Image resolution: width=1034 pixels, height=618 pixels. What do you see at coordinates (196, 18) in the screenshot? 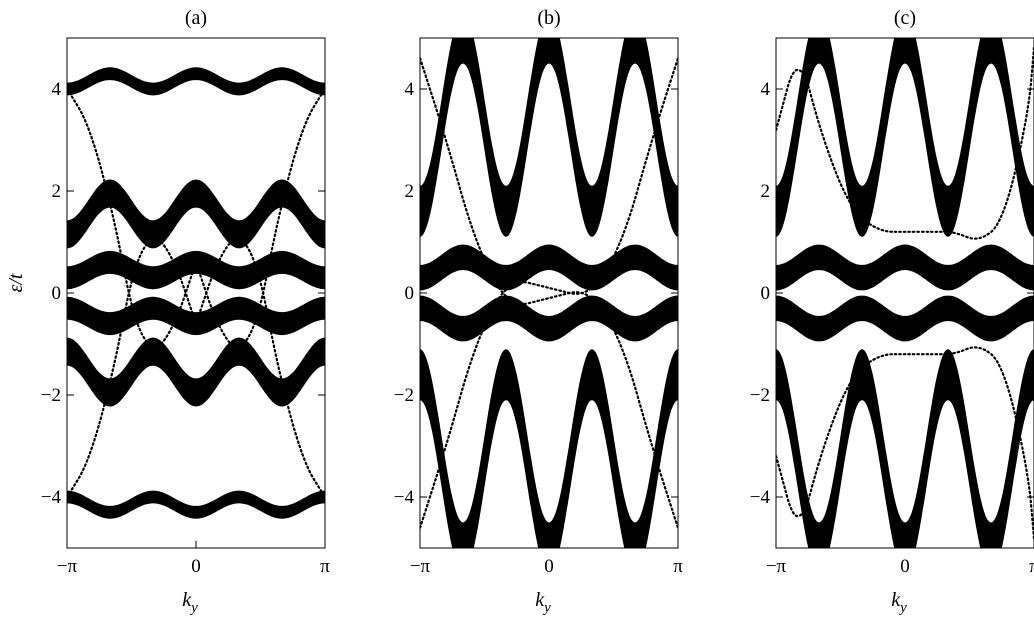
I see `panel-title: (a)` at bounding box center [196, 18].